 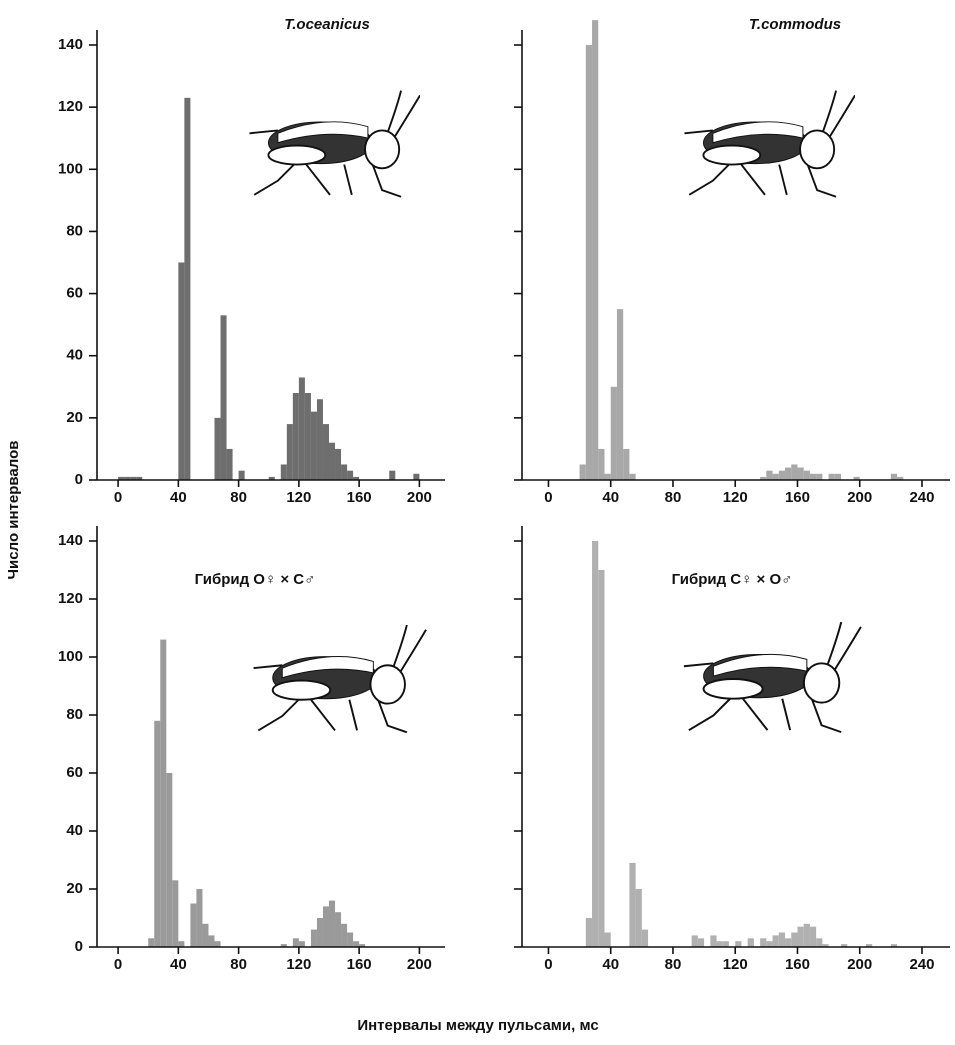 I want to click on y-tick-label: 140, so click(x=70, y=540).